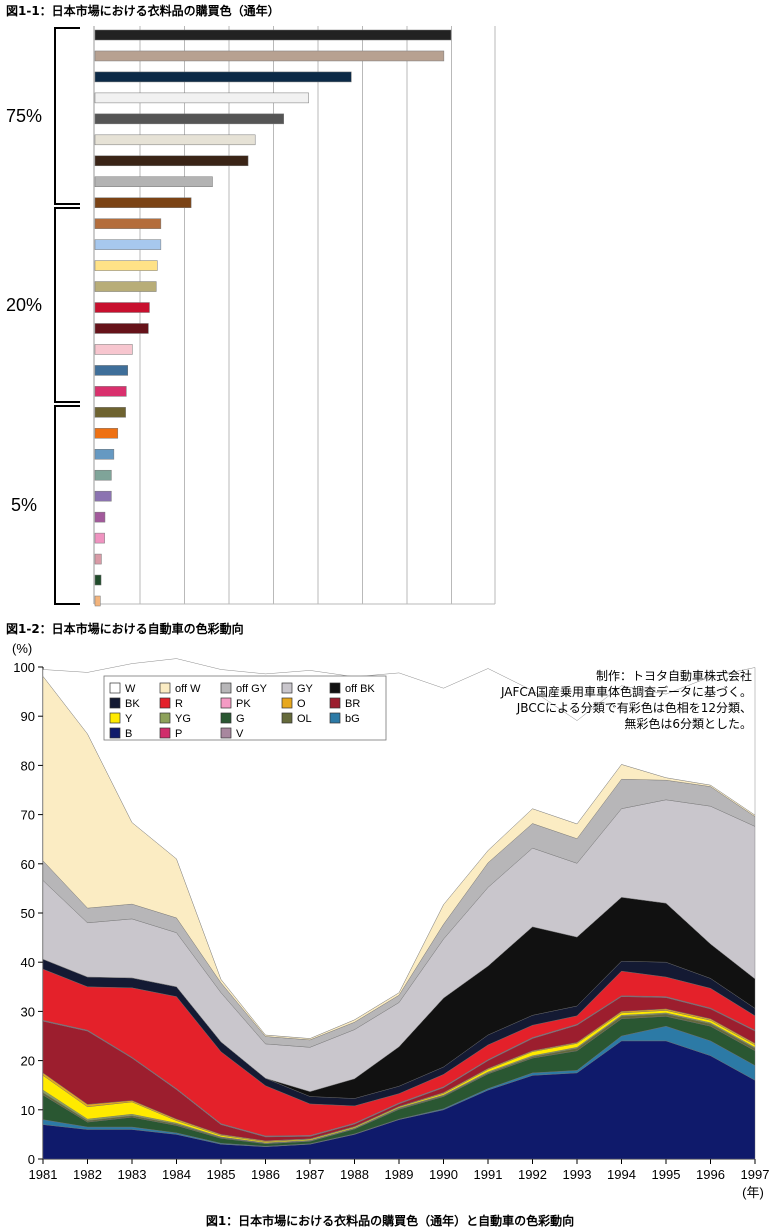 Image resolution: width=780 pixels, height=1230 pixels. Describe the element at coordinates (352, 704) in the screenshot. I see `legend-label: BR` at that location.